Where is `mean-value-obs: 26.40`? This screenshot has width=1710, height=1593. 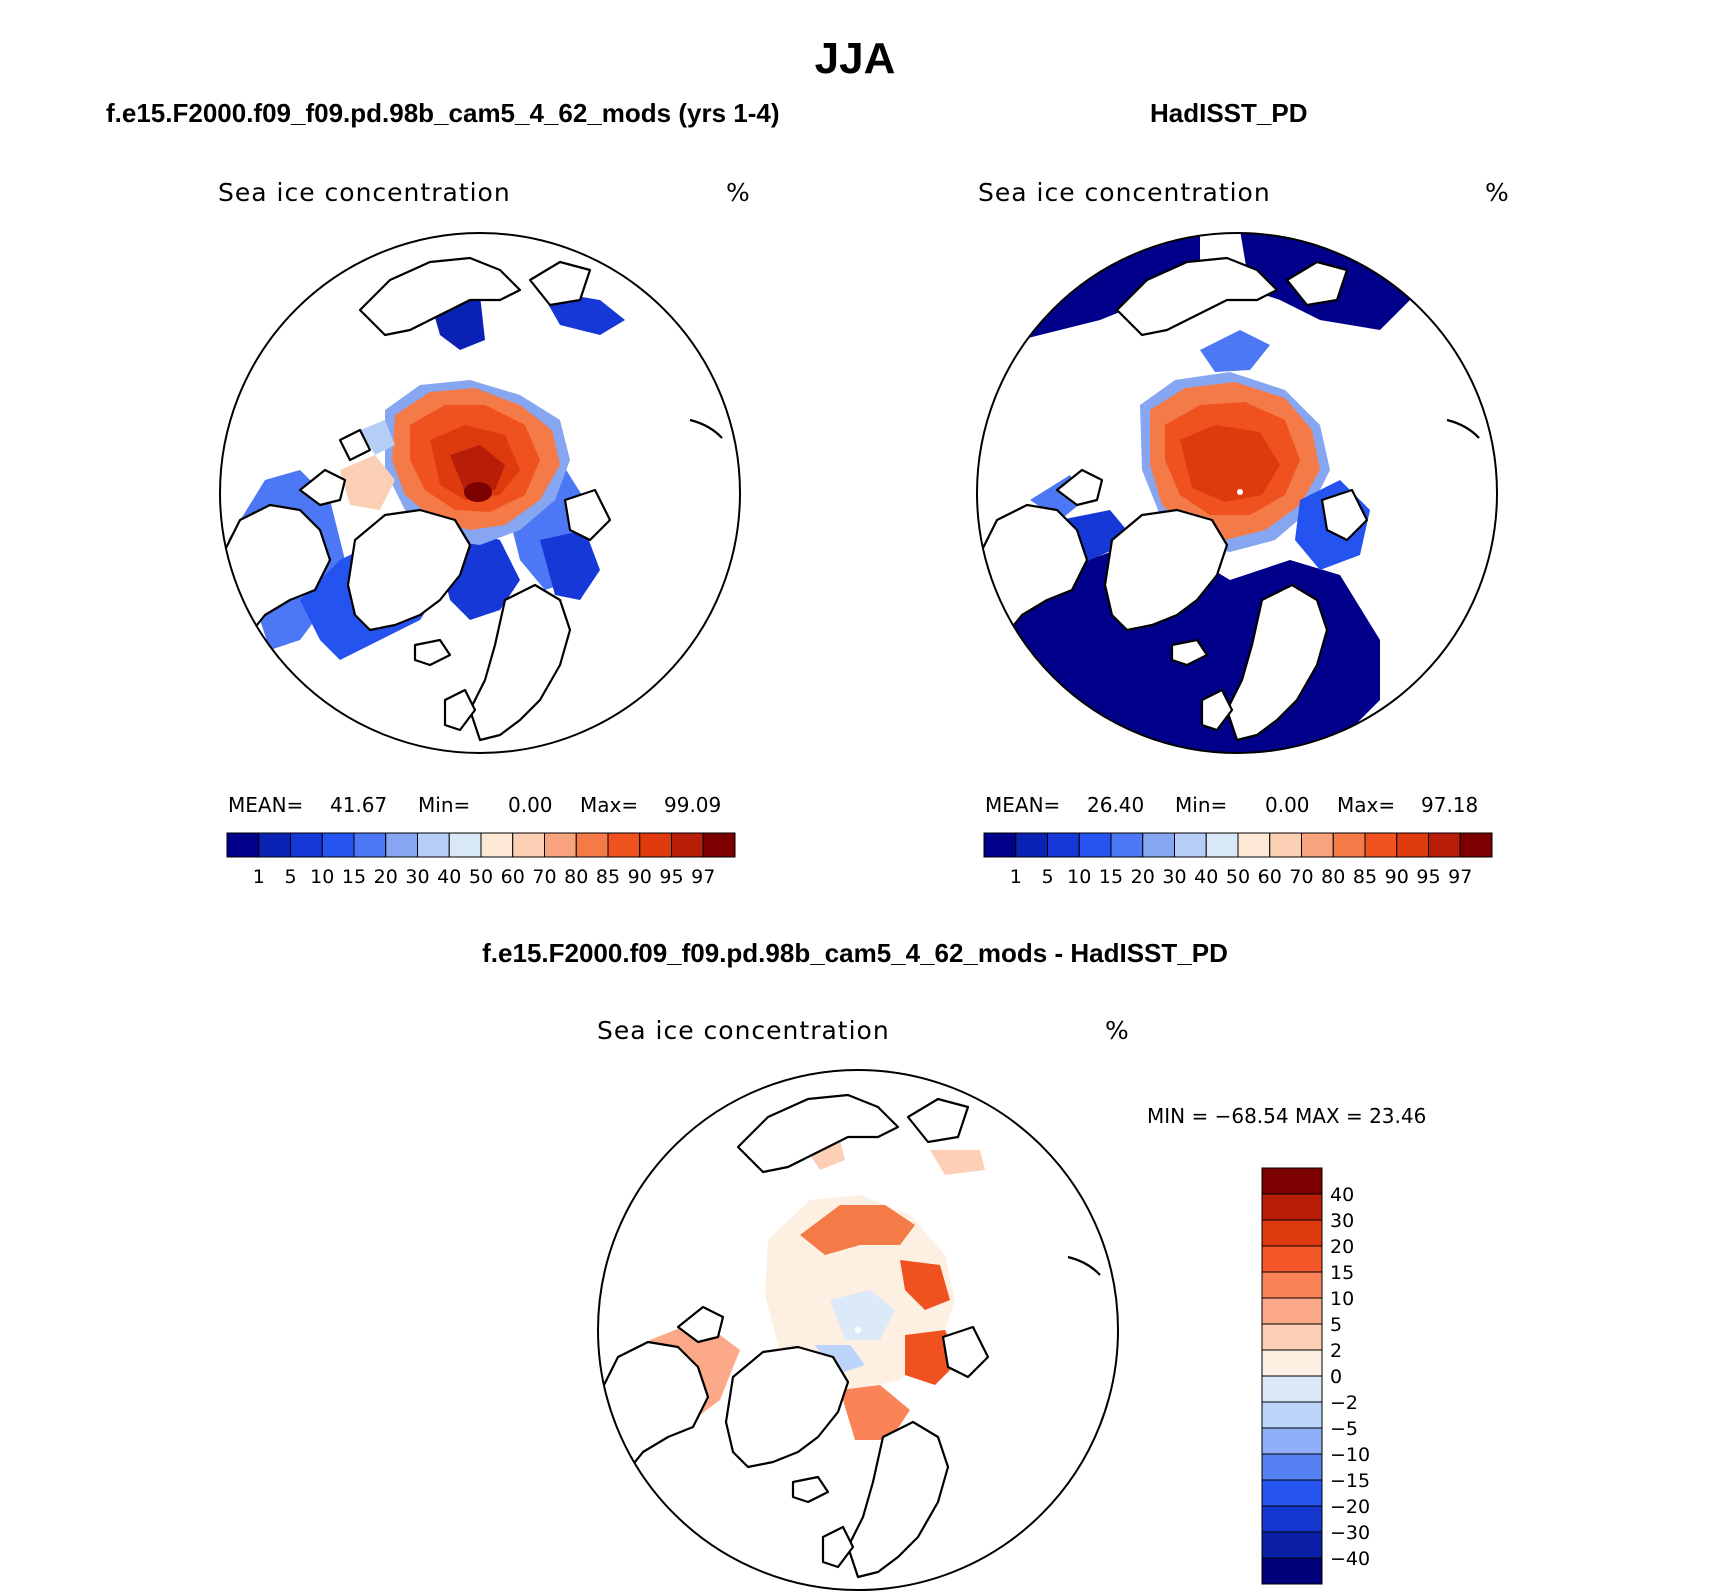
mean-value-obs: 26.40 is located at coordinates (1116, 805).